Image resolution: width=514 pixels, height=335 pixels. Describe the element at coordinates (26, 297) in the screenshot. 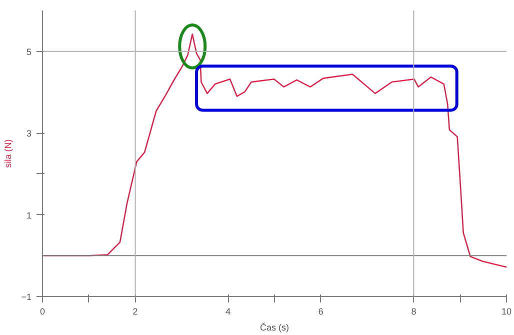

I see `y-tick-label: −1` at that location.